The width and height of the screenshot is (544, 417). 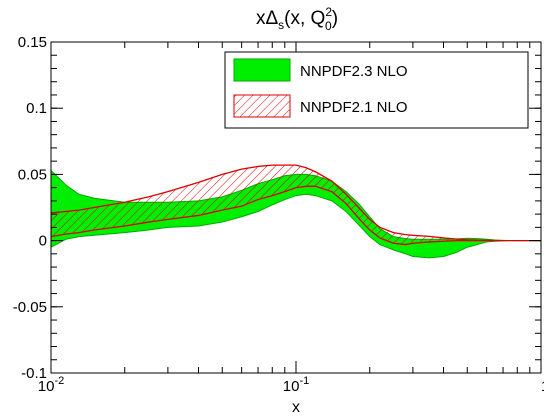 I want to click on y-tick-label: 0.05, so click(x=32, y=174).